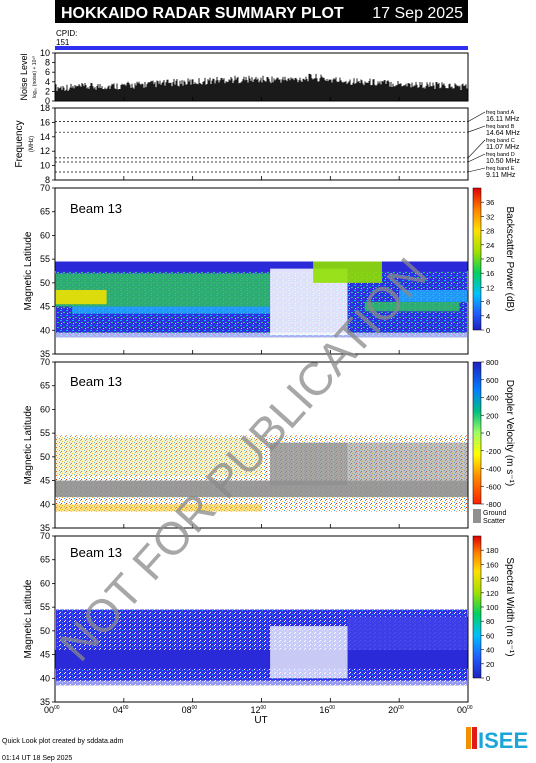 Image resolution: width=536 pixels, height=763 pixels. Describe the element at coordinates (493, 504) in the screenshot. I see `colorbar-tick-label: -800` at that location.